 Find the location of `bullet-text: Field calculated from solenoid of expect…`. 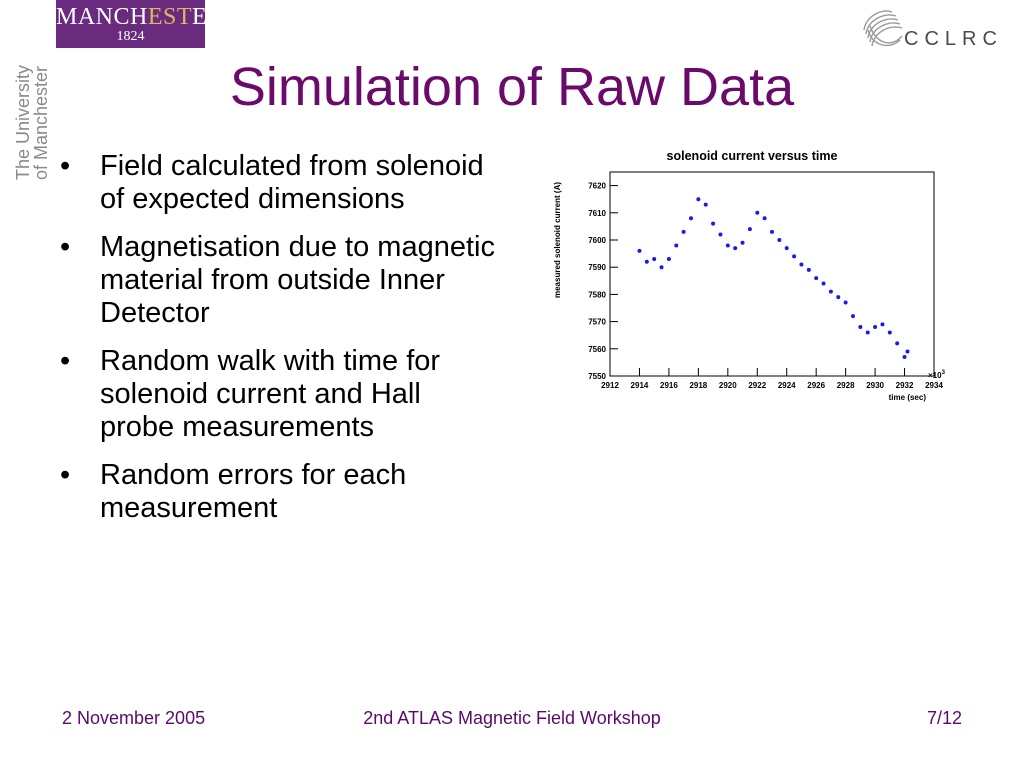

bullet-text: Field calculated from solenoid of expect… is located at coordinates (292, 182).